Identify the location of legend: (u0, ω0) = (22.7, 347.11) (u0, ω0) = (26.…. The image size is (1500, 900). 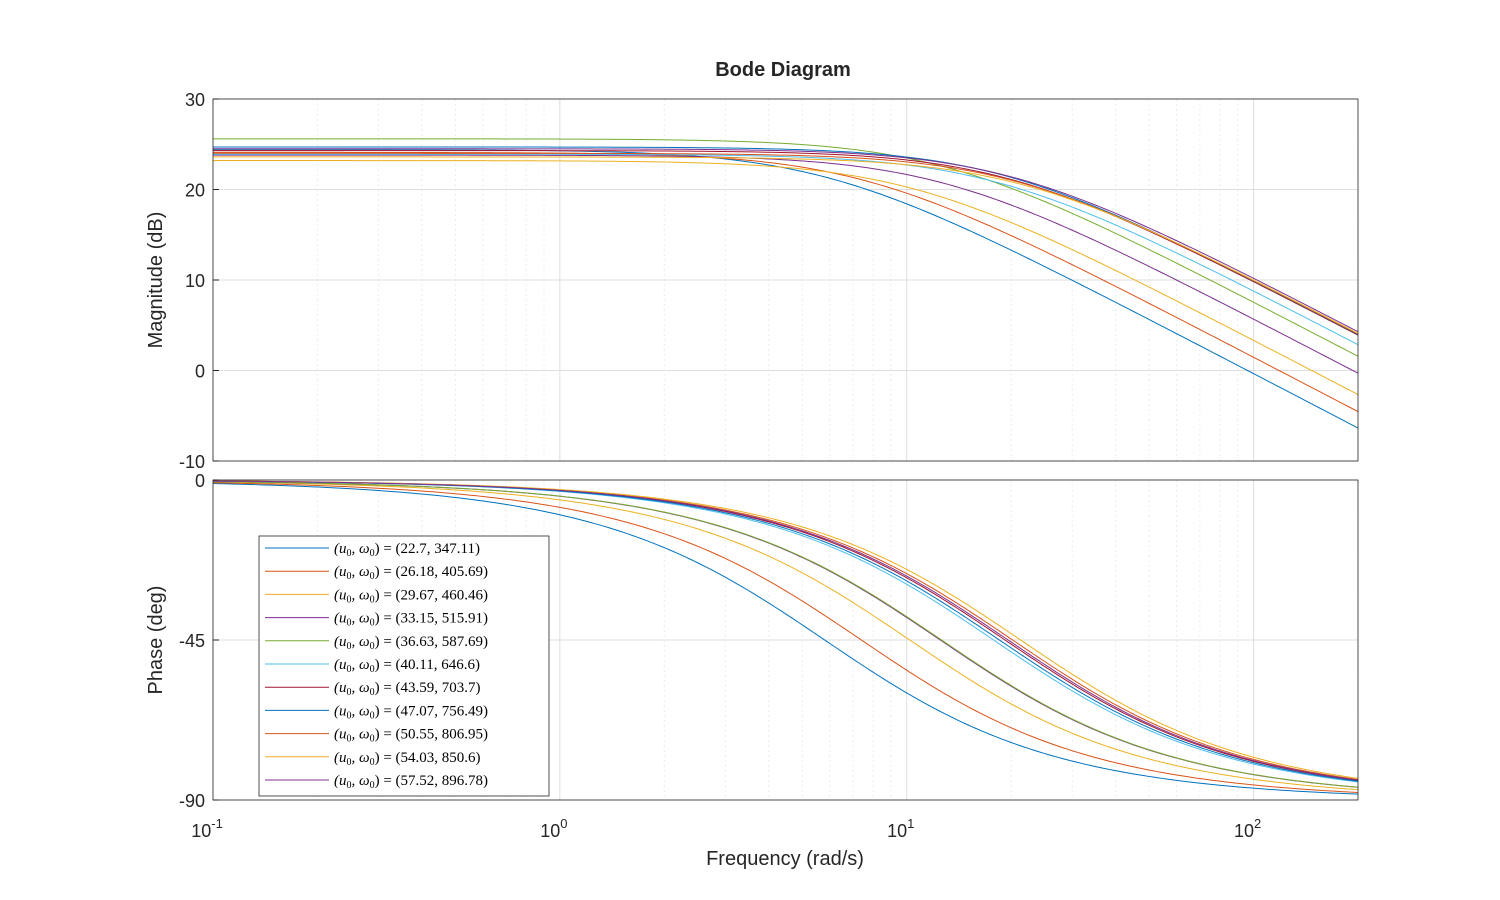
(404, 666).